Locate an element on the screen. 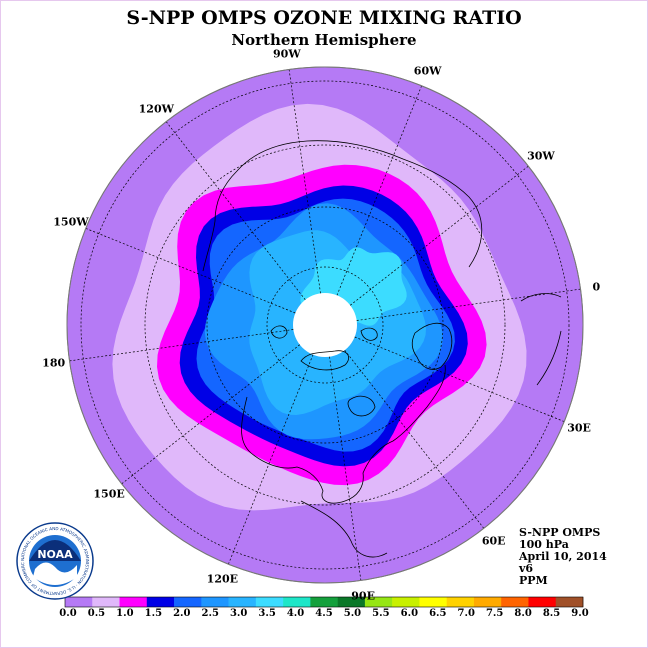 The width and height of the screenshot is (648, 648). colorbar-tick-label: 2.5 is located at coordinates (210, 613).